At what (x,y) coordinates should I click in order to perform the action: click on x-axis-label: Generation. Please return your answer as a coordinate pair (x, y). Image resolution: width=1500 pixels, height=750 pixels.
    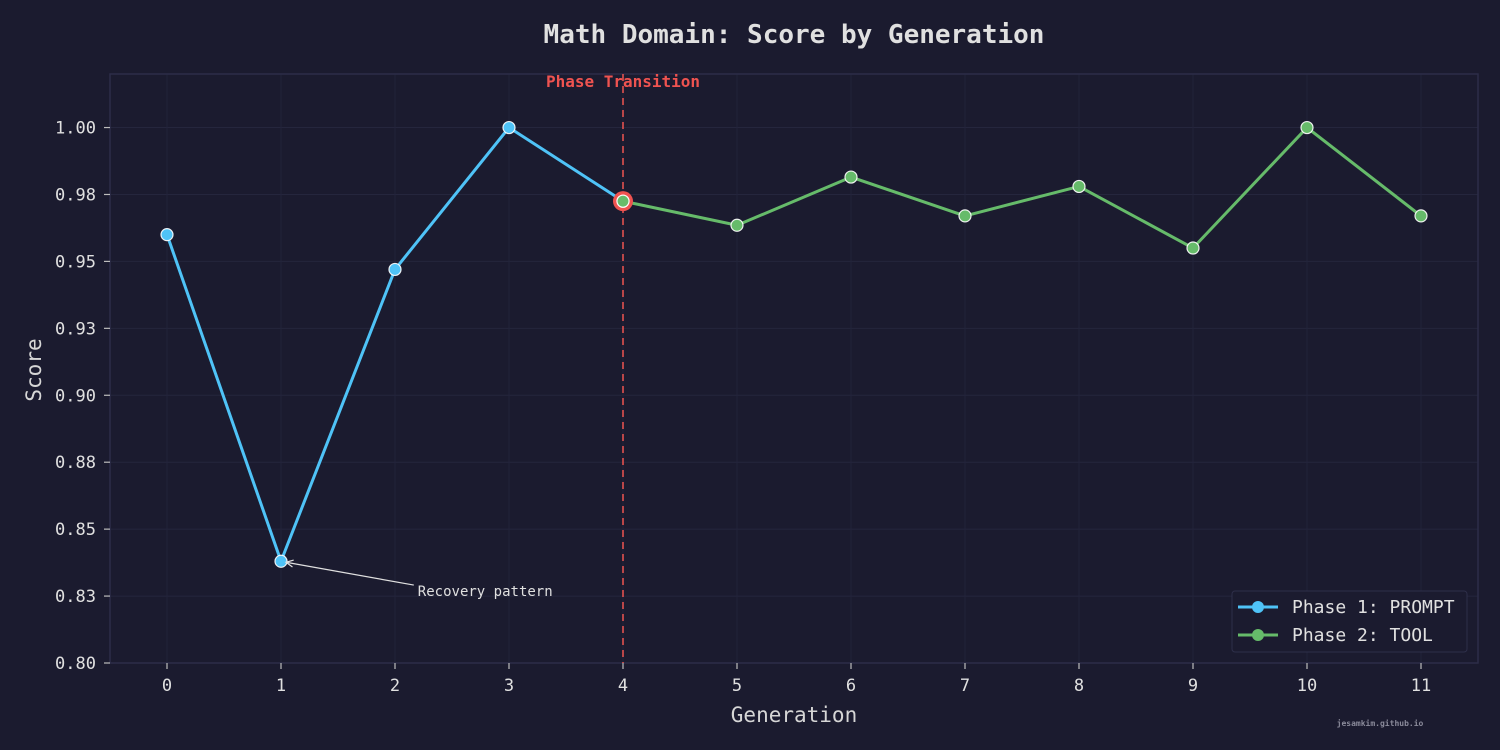
    Looking at the image, I should click on (794, 715).